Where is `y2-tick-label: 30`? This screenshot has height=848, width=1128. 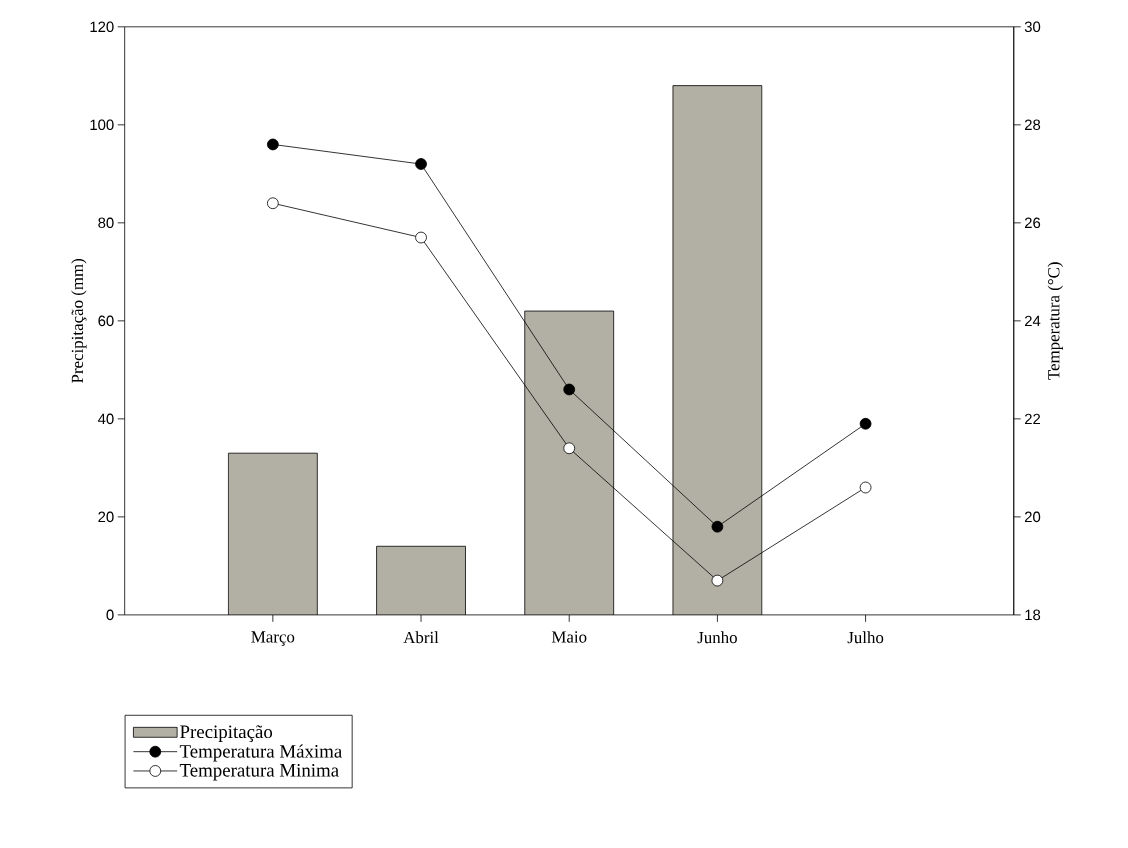 y2-tick-label: 30 is located at coordinates (1032, 26).